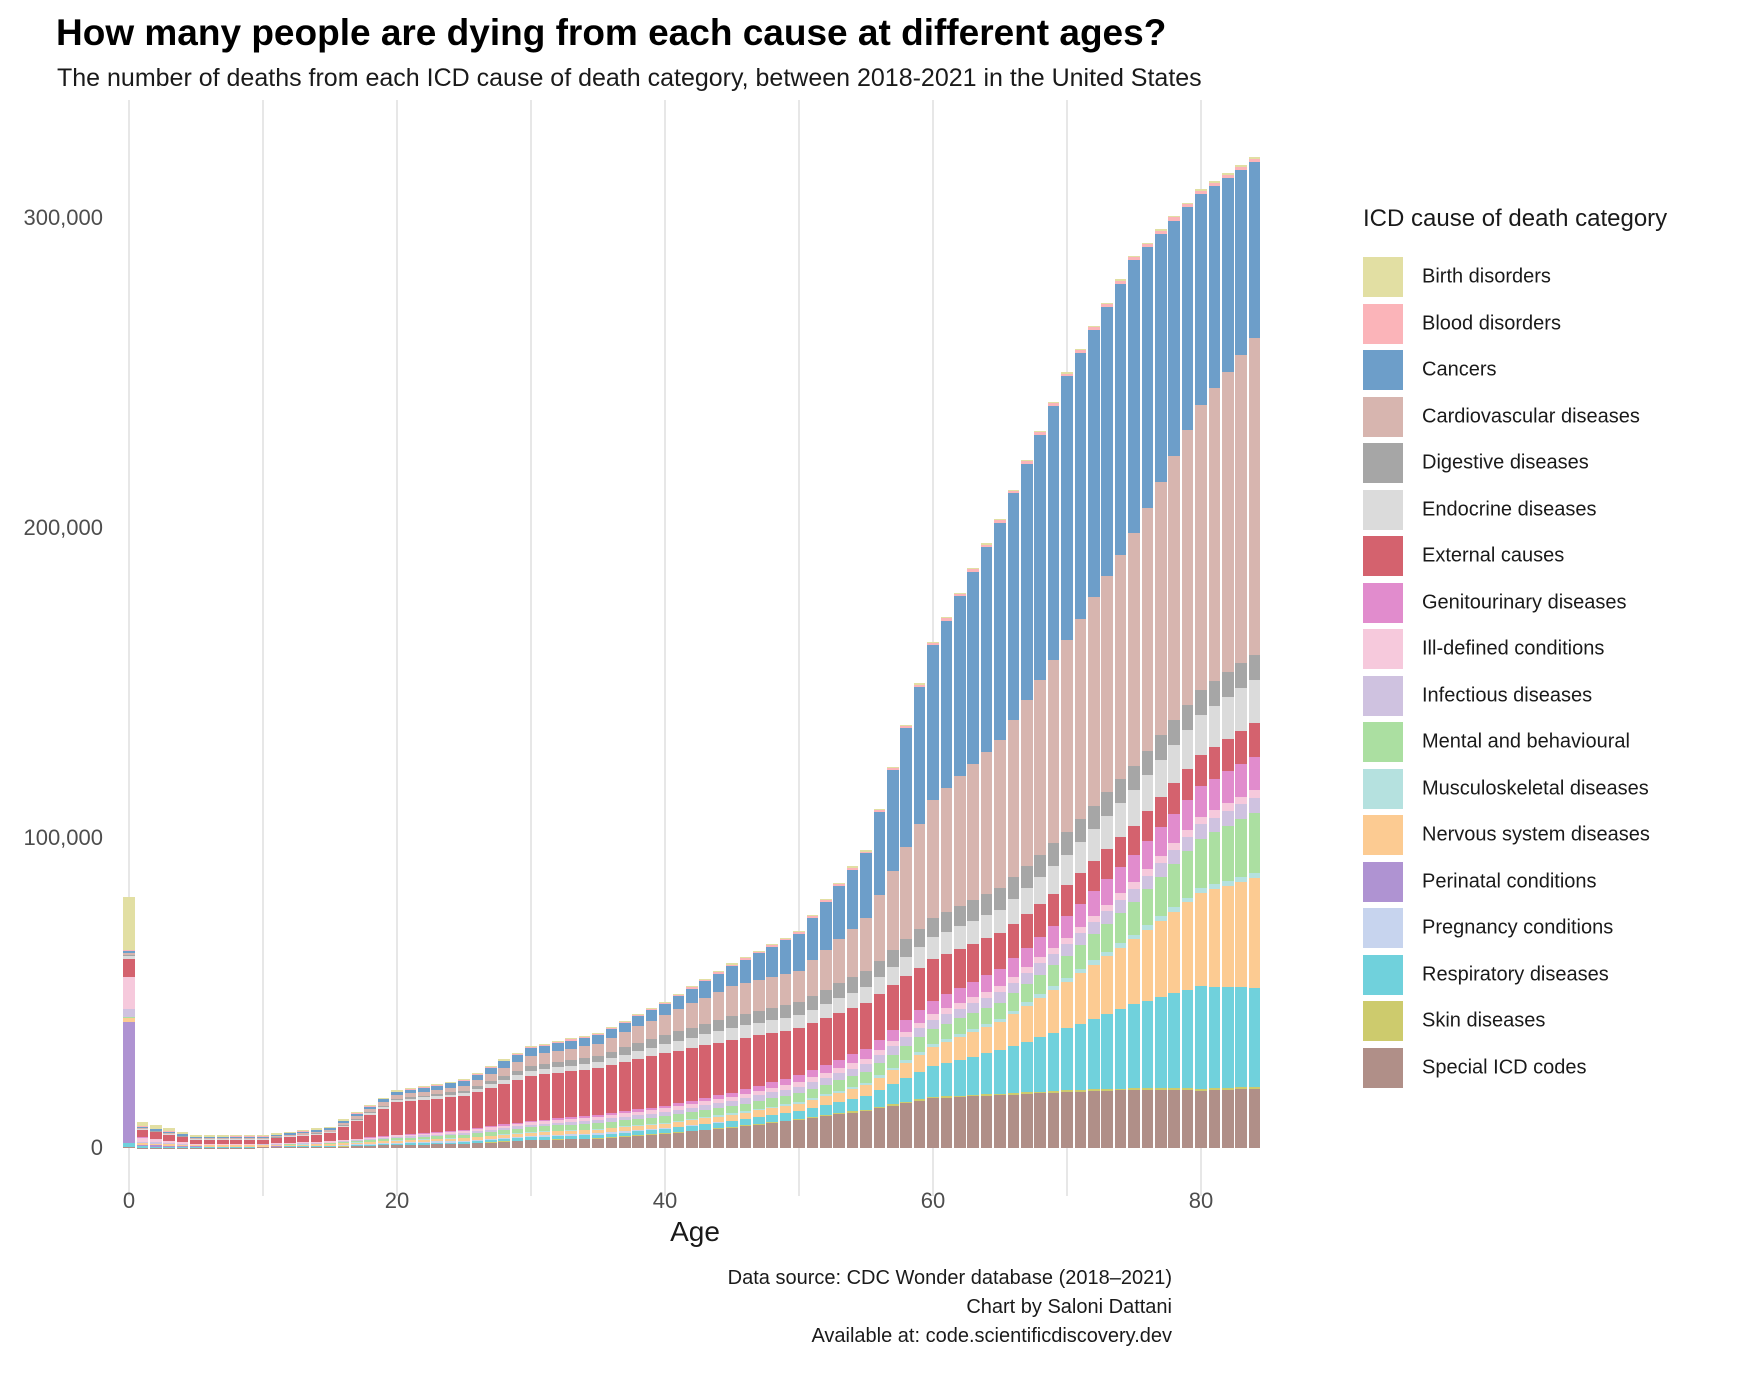  I want to click on legend-label: Respiratory diseases, so click(1515, 974).